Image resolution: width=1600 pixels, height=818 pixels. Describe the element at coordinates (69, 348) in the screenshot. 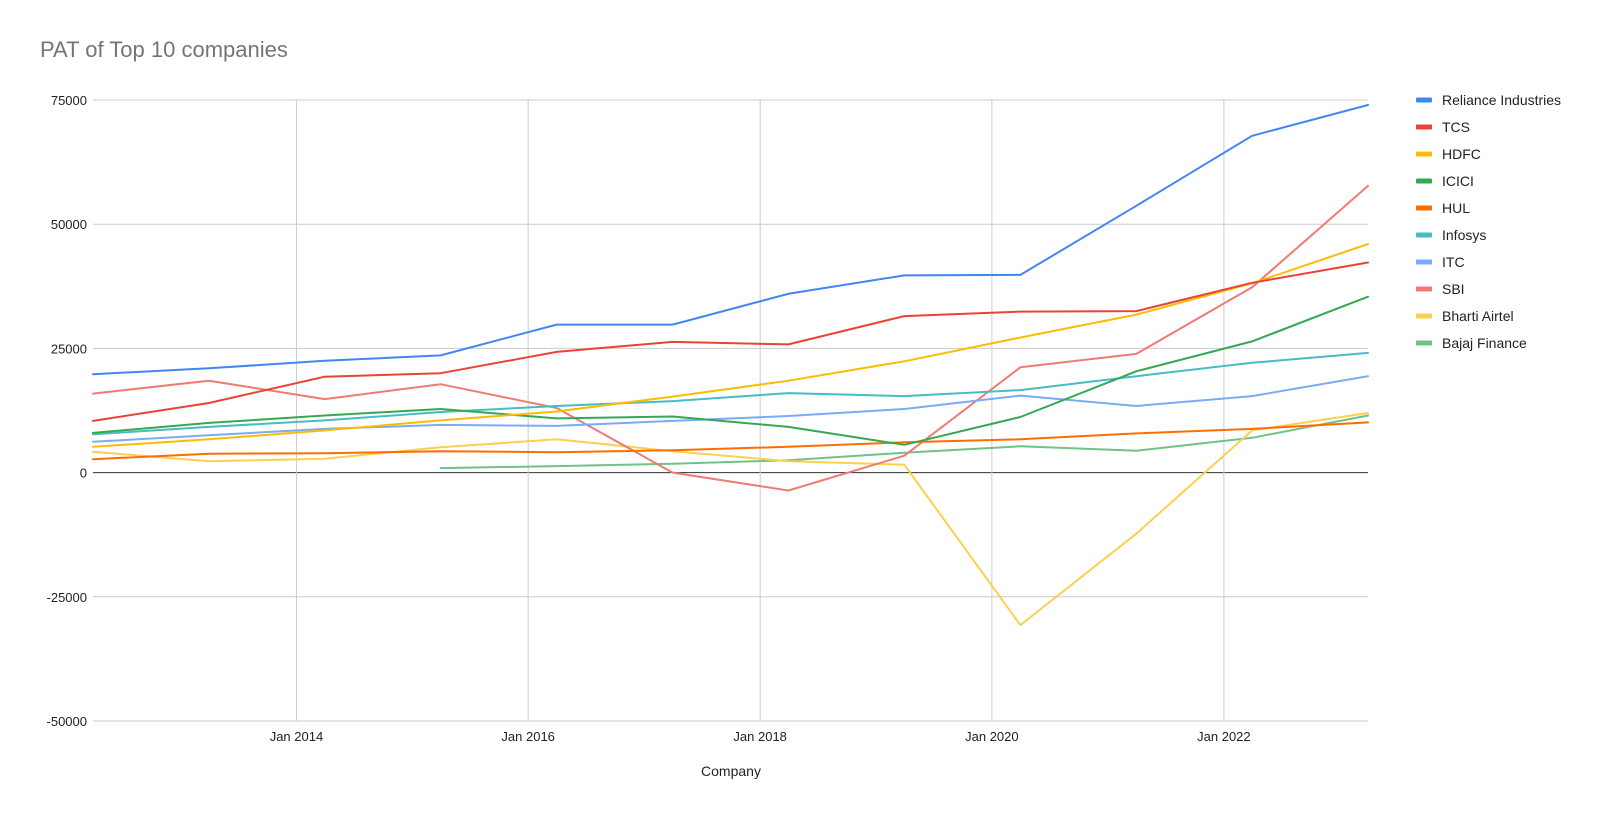

I see `y-tick-label: 25000` at that location.